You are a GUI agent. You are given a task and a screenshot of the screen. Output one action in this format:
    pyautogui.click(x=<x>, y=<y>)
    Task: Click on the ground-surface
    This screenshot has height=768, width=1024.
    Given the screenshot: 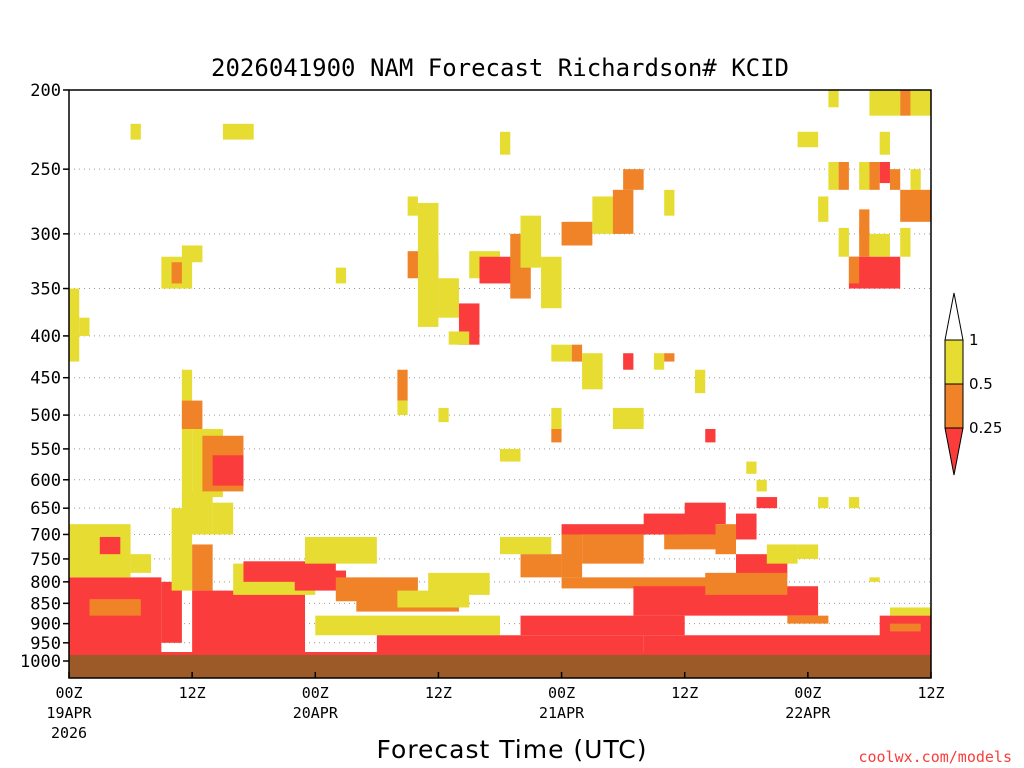 What is the action you would take?
    pyautogui.click(x=500, y=666)
    